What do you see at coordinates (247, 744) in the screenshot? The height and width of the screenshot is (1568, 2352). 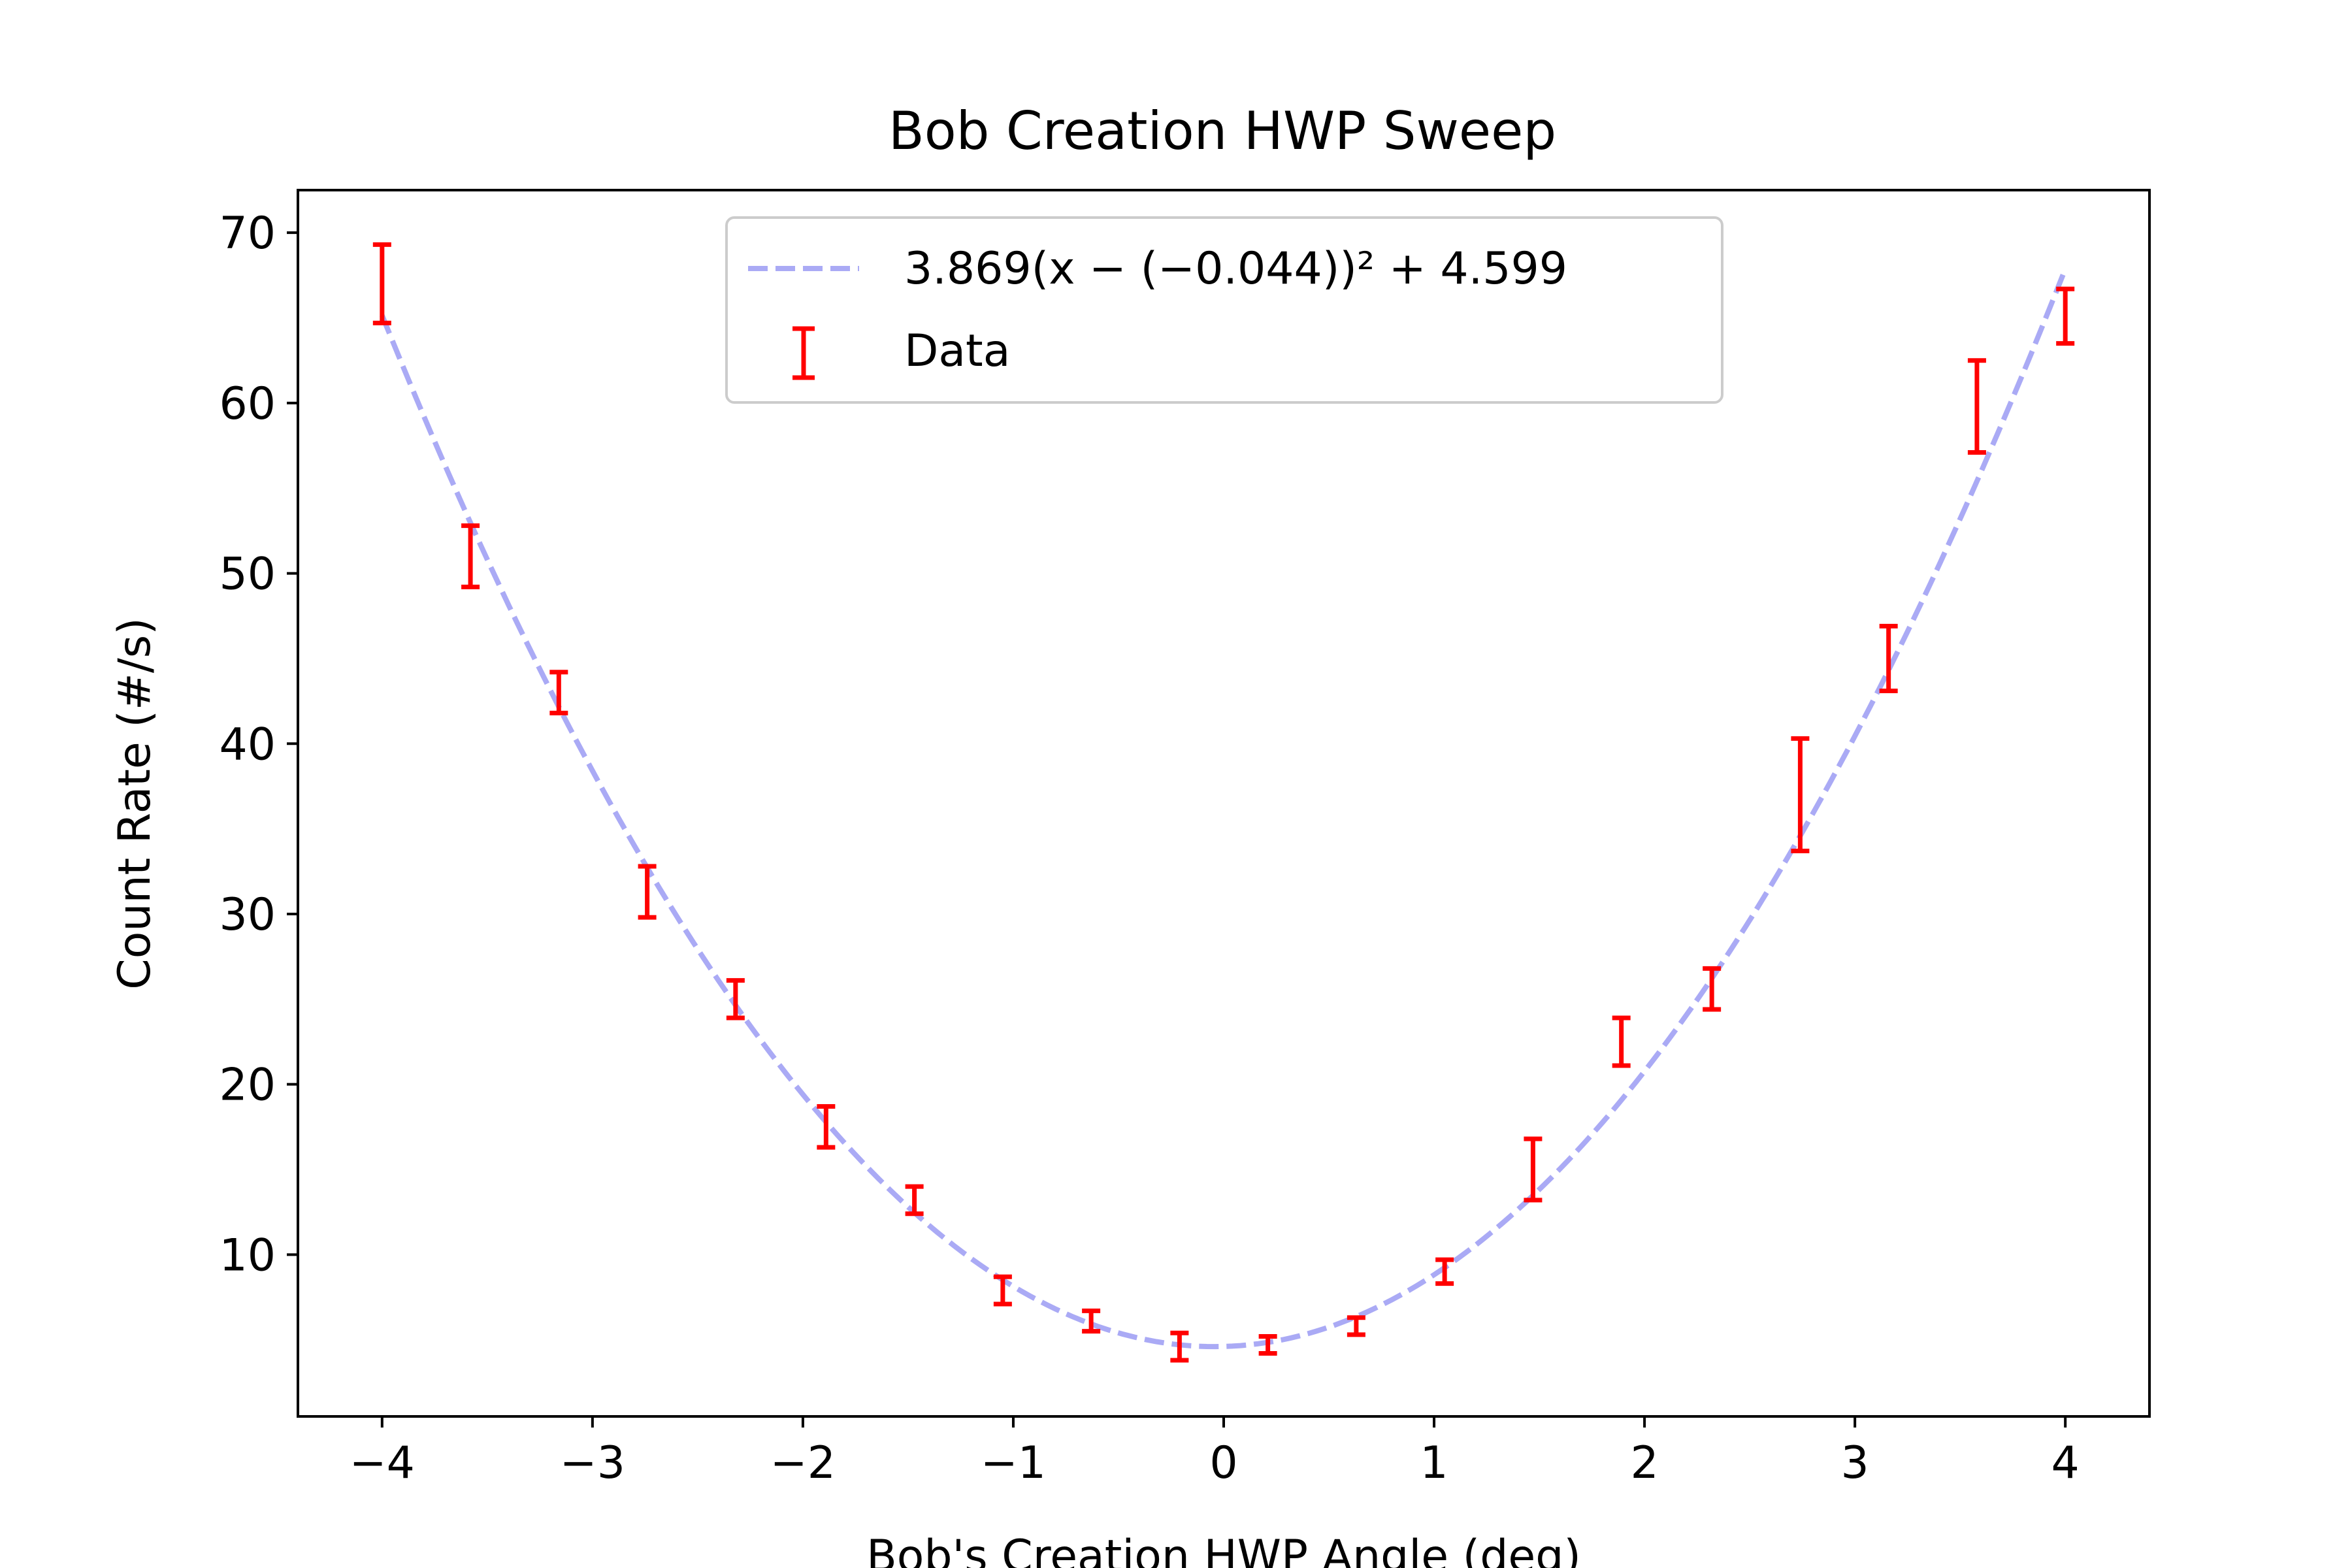 I see `y-tick-label: 40` at bounding box center [247, 744].